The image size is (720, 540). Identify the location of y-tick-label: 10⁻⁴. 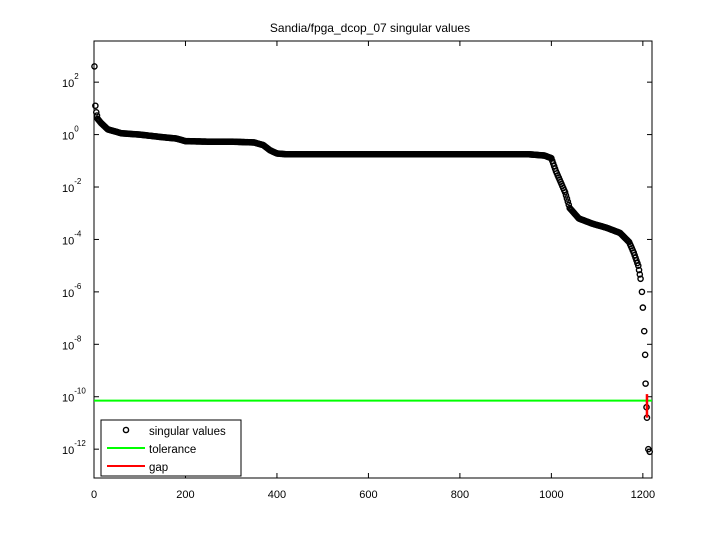
(72, 238).